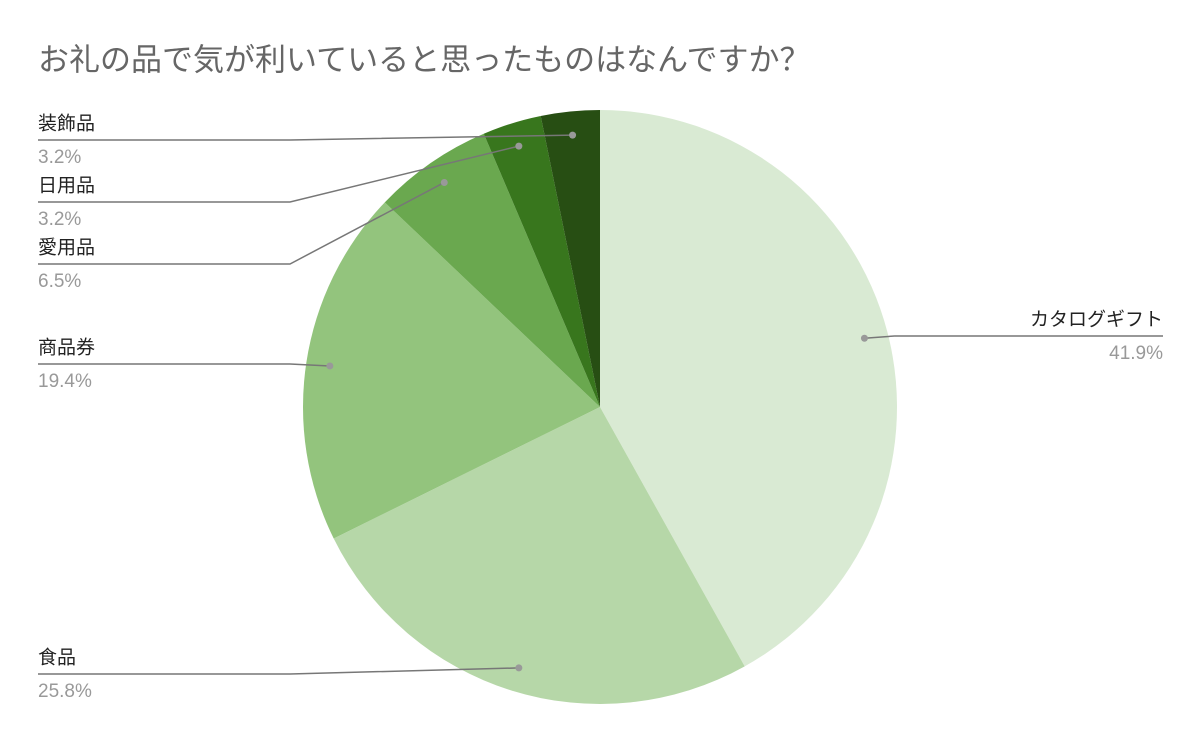 The width and height of the screenshot is (1200, 742). Describe the element at coordinates (66, 124) in the screenshot. I see `slice-label: 装飾品` at that location.